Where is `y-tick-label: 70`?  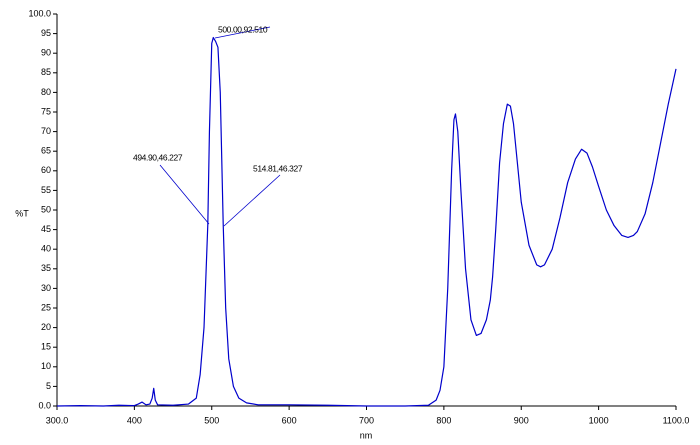
y-tick-label: 70 is located at coordinates (46, 131).